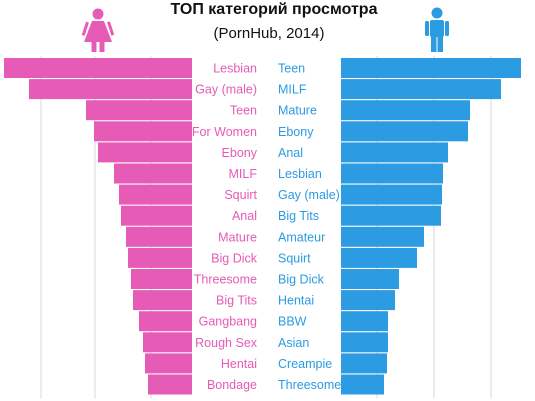 The width and height of the screenshot is (535, 401). What do you see at coordinates (301, 237) in the screenshot?
I see `male-category-label: Amateur` at bounding box center [301, 237].